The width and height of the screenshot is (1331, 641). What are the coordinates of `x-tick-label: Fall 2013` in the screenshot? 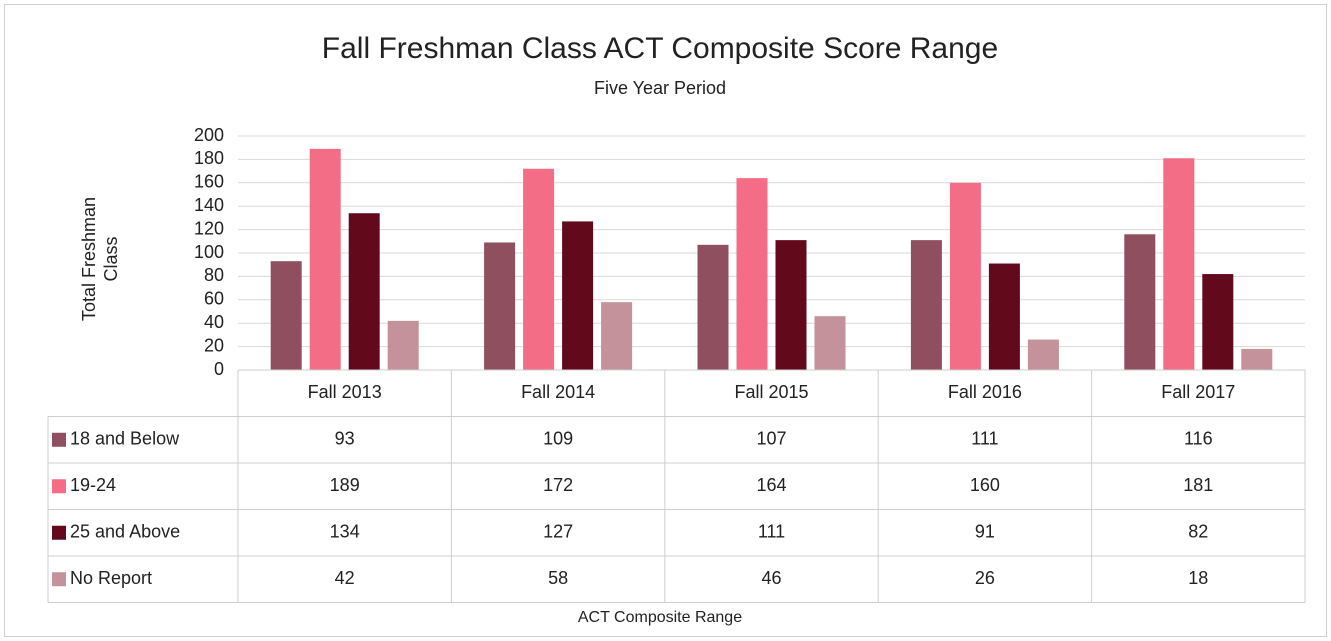 It's located at (345, 392).